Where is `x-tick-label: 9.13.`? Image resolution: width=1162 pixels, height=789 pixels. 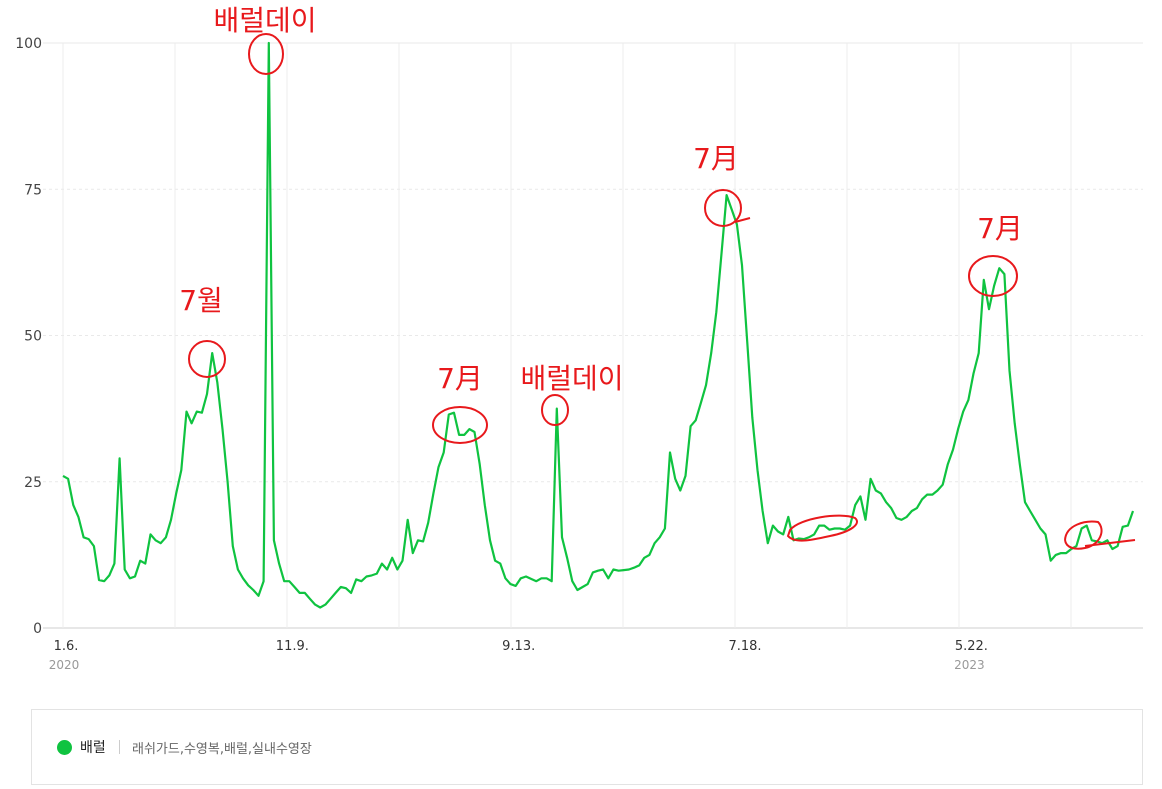
x-tick-label: 9.13. is located at coordinates (518, 646).